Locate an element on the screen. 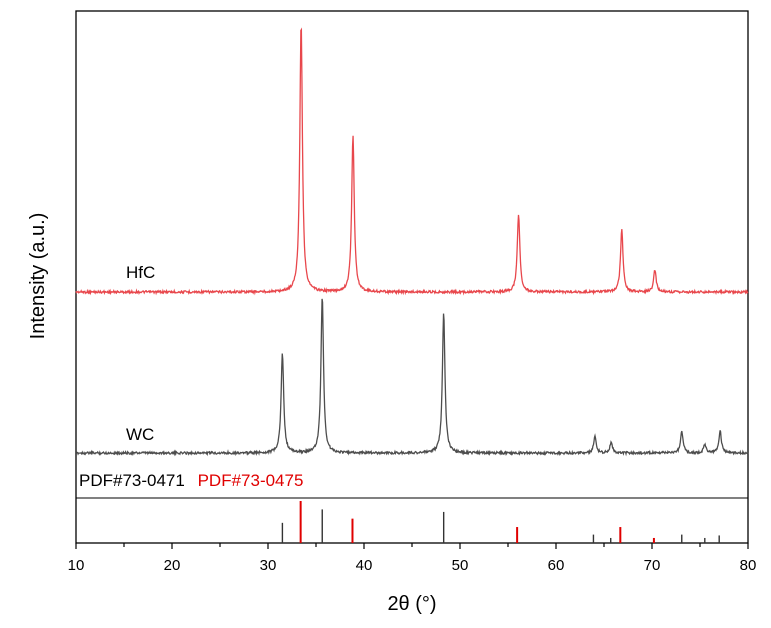 Image resolution: width=771 pixels, height=628 pixels. x-tick-label: 50 is located at coordinates (460, 565).